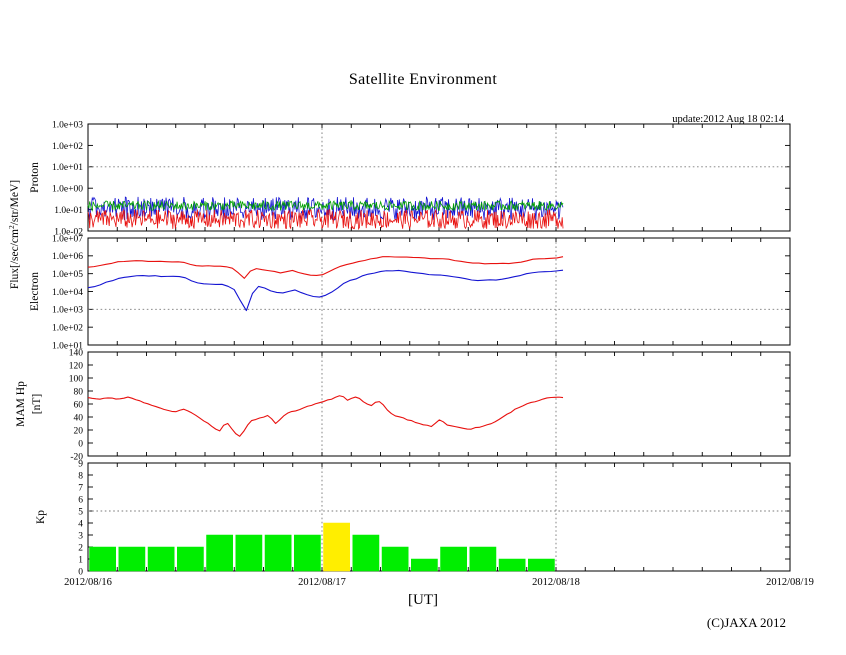 The image size is (846, 655). What do you see at coordinates (67, 125) in the screenshot?
I see `proton-ytick-label: 1.0e+03` at bounding box center [67, 125].